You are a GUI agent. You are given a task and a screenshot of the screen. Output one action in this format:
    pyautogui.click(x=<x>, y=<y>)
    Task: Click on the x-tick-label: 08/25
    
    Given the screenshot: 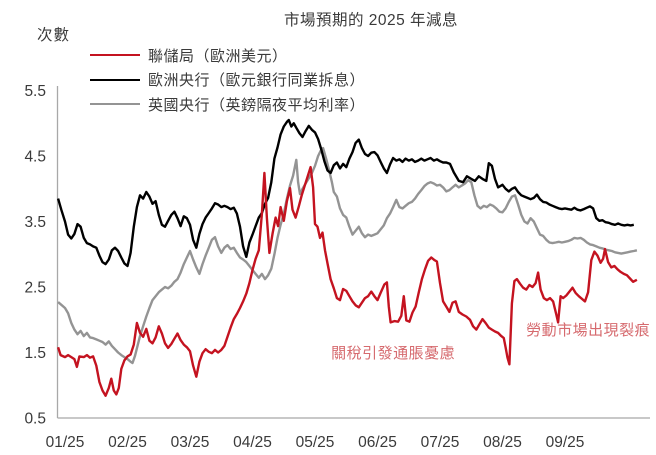 What is the action you would take?
    pyautogui.click(x=502, y=442)
    